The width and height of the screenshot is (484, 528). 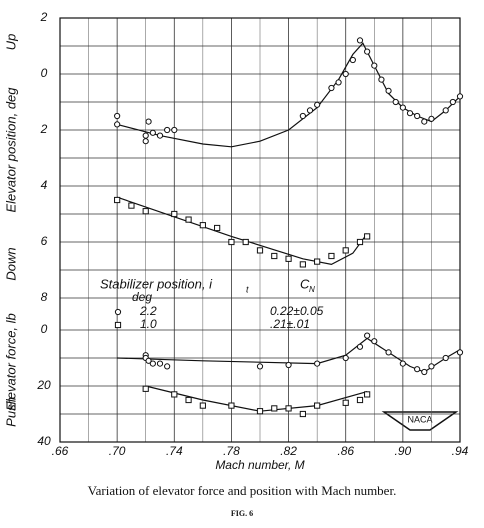 I want to click on y-axis-label: Elevator position, deg, so click(x=10, y=150).